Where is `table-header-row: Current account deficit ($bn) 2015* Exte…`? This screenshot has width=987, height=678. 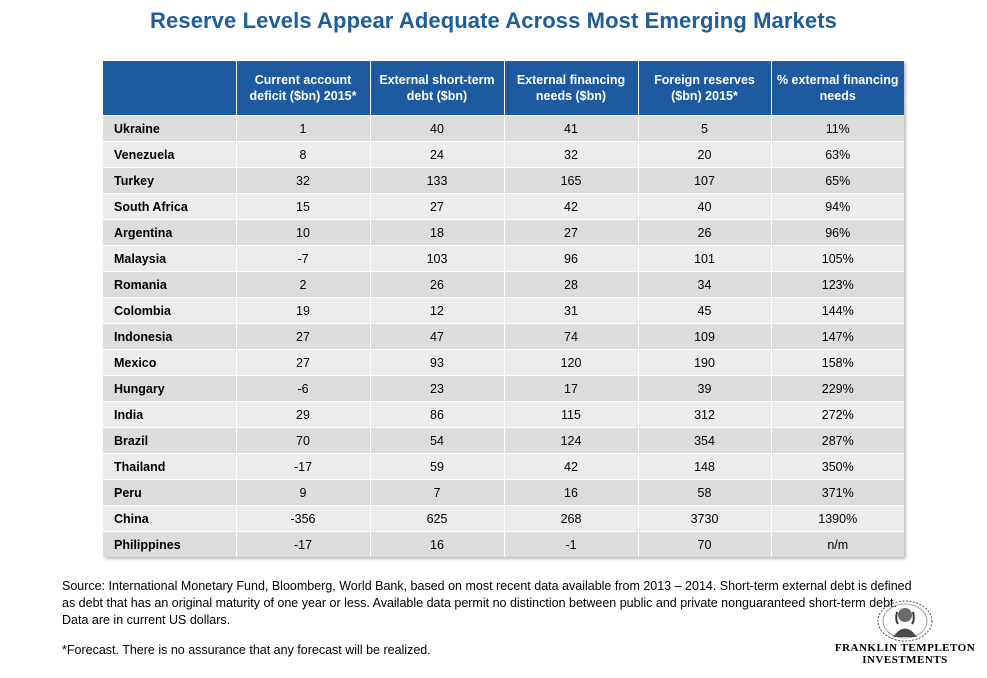 table-header-row: Current account deficit ($bn) 2015* Exte… is located at coordinates (503, 88).